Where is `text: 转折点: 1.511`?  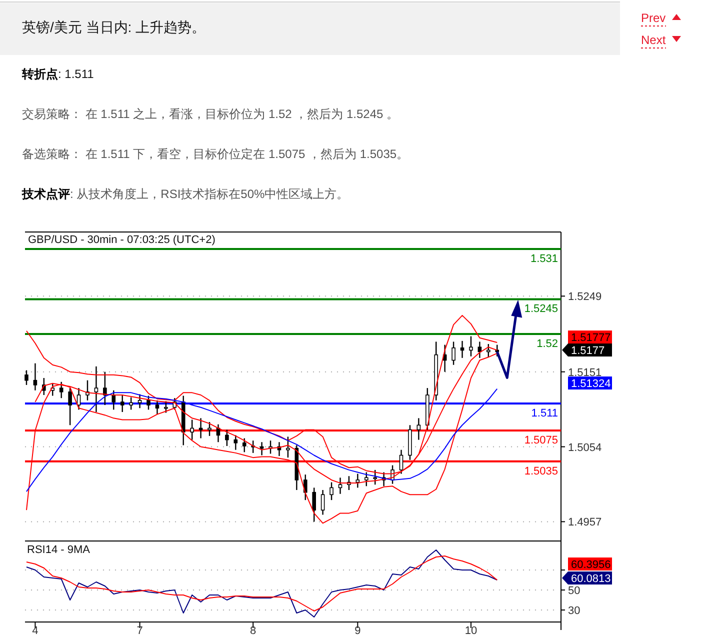
text: 转折点: 1.511 is located at coordinates (57, 74).